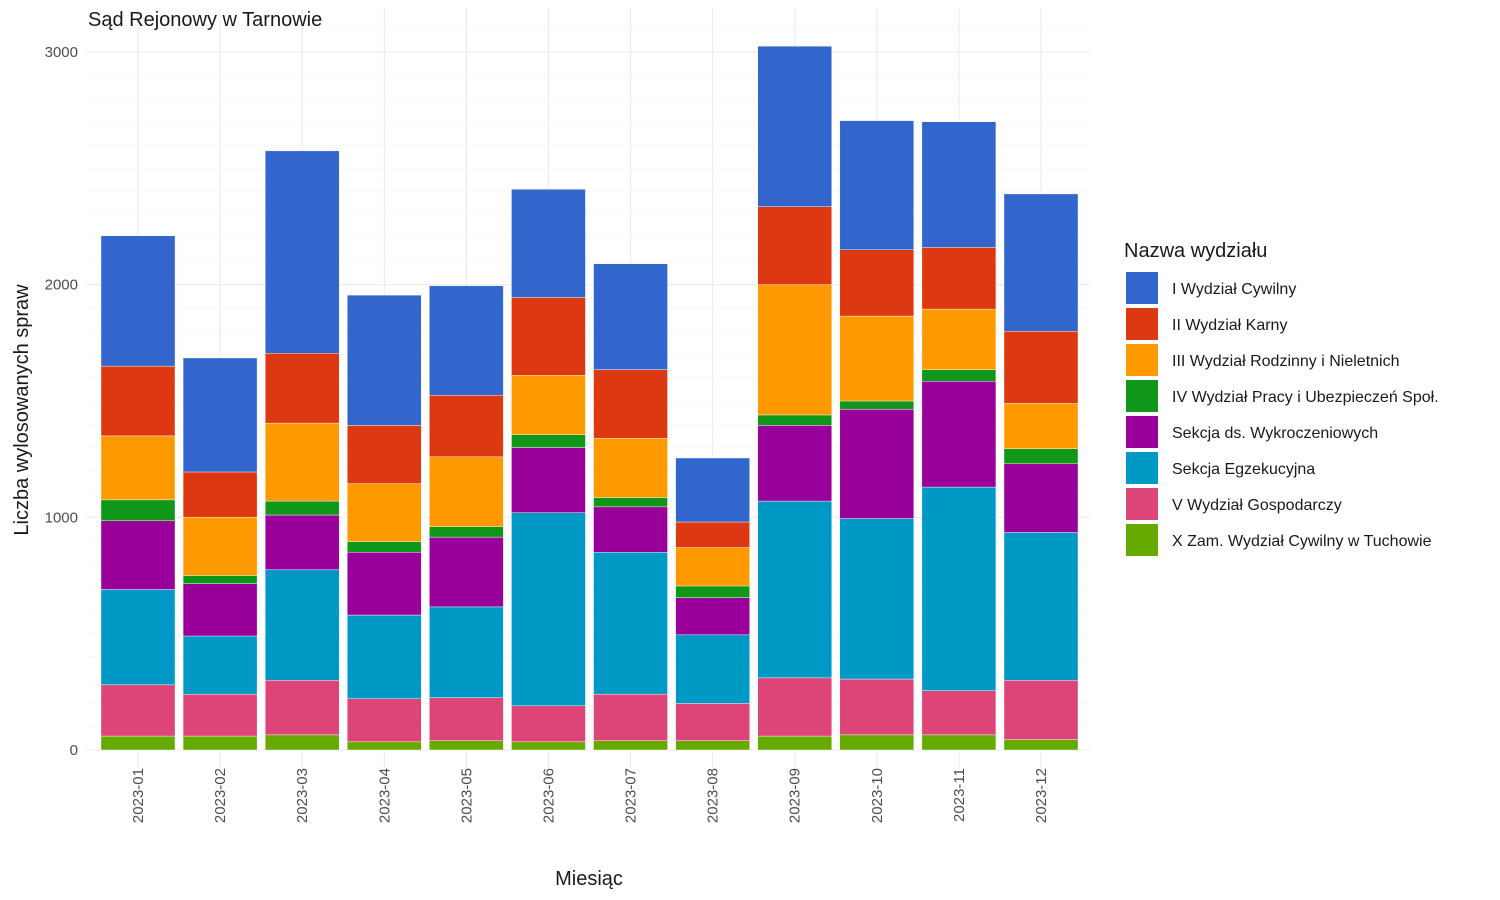 The height and width of the screenshot is (900, 1500). What do you see at coordinates (61, 401) in the screenshot?
I see `y-axis: 0 1000 2000 3000` at bounding box center [61, 401].